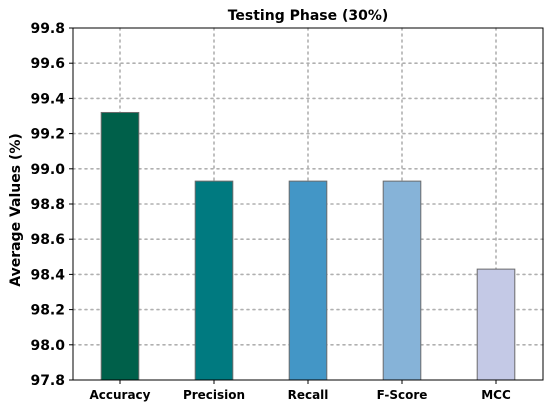  I want to click on y-tick-label: 98.4, so click(47, 275).